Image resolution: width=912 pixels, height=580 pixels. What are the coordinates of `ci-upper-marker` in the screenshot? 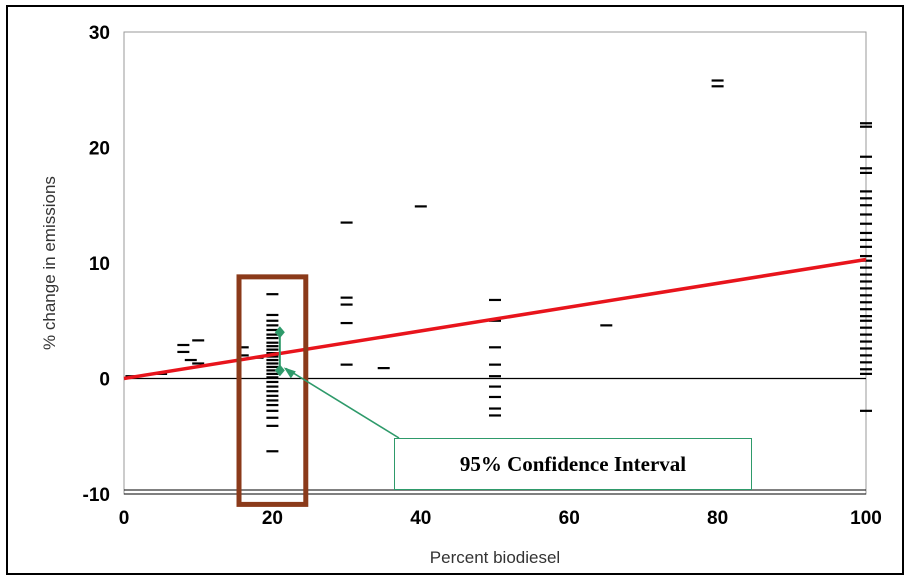 It's located at (279, 332).